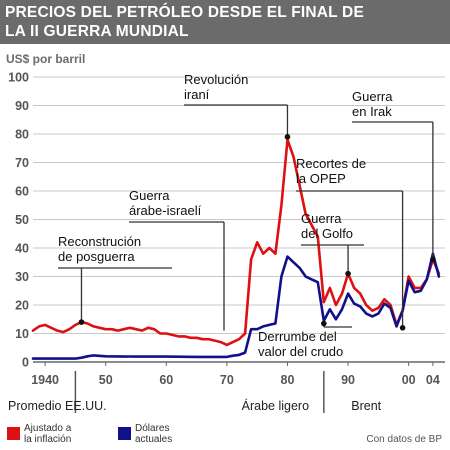  Describe the element at coordinates (287, 137) in the screenshot. I see `annotation-dot-revolucion` at that location.